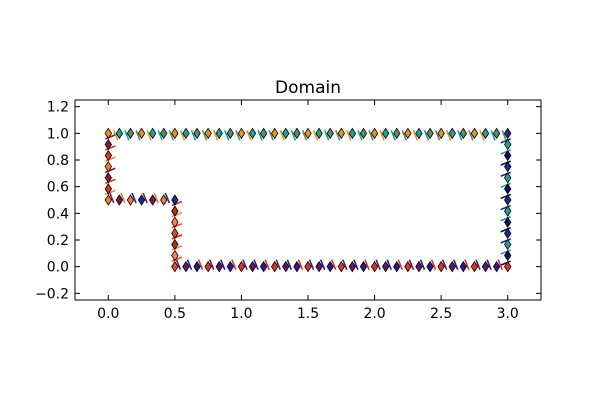  I want to click on y-tick-label: 1.0, so click(58, 134).